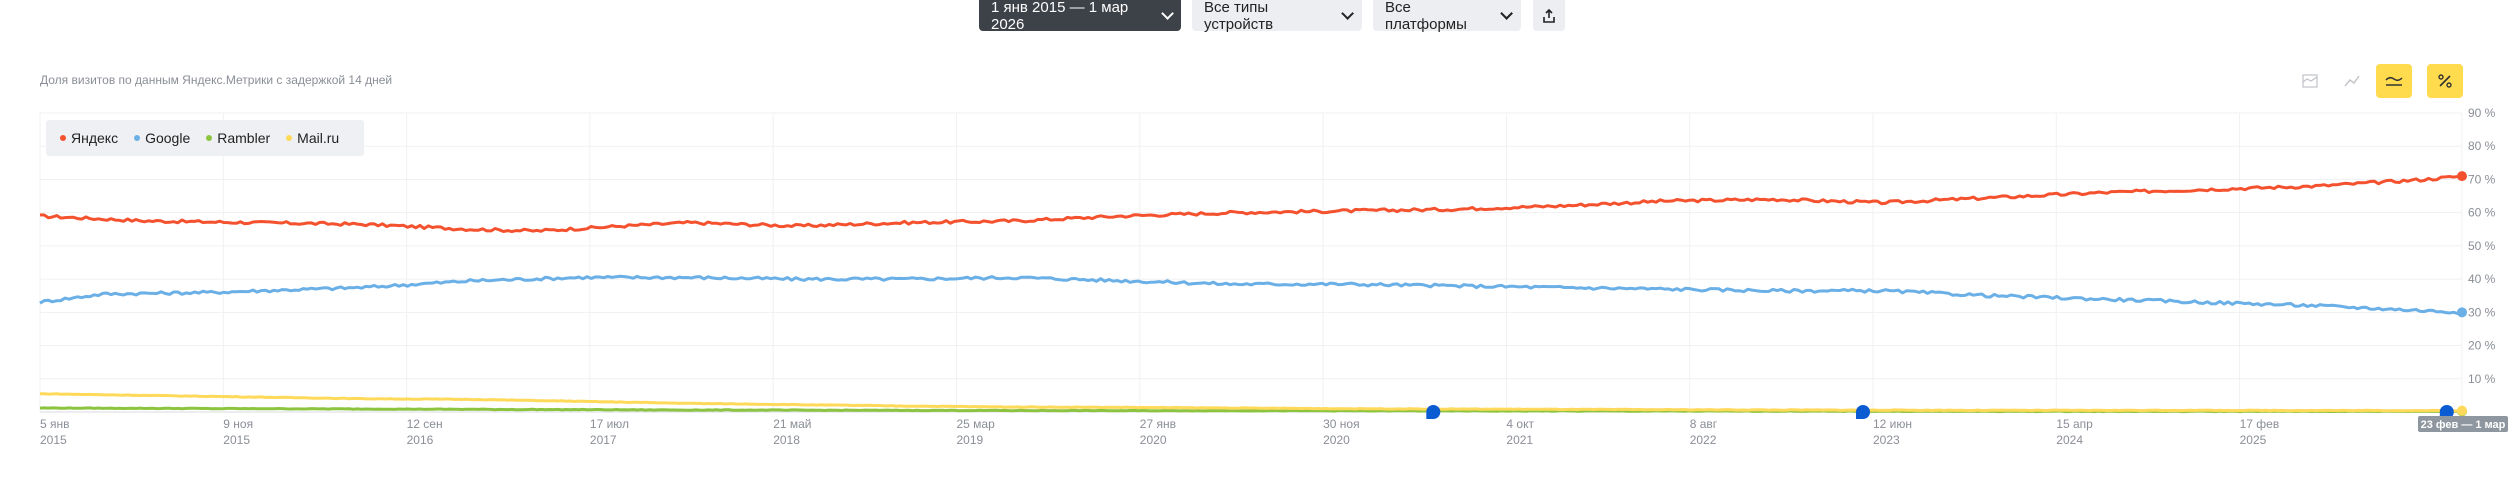  Describe the element at coordinates (609, 424) in the screenshot. I see `x-tick-label: 17 июл` at that location.